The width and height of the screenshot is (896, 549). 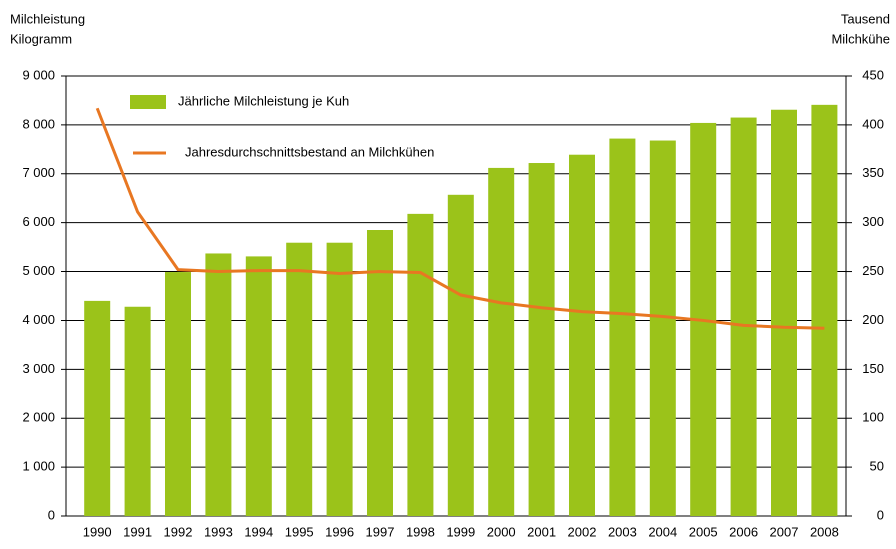 What do you see at coordinates (137, 531) in the screenshot?
I see `x-tick-label: 1991` at bounding box center [137, 531].